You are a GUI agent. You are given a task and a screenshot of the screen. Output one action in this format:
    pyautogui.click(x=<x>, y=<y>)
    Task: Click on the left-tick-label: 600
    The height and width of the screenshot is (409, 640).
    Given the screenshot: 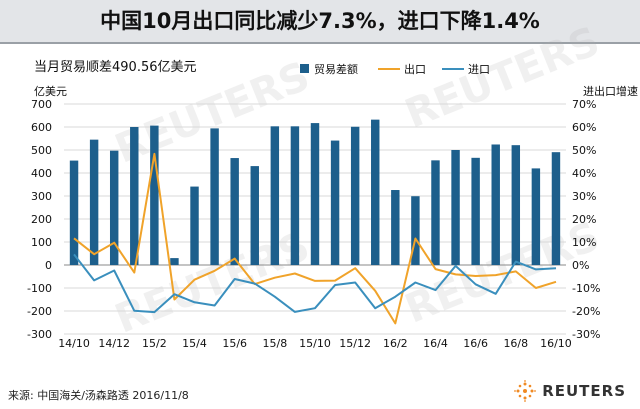 What is the action you would take?
    pyautogui.click(x=41, y=127)
    